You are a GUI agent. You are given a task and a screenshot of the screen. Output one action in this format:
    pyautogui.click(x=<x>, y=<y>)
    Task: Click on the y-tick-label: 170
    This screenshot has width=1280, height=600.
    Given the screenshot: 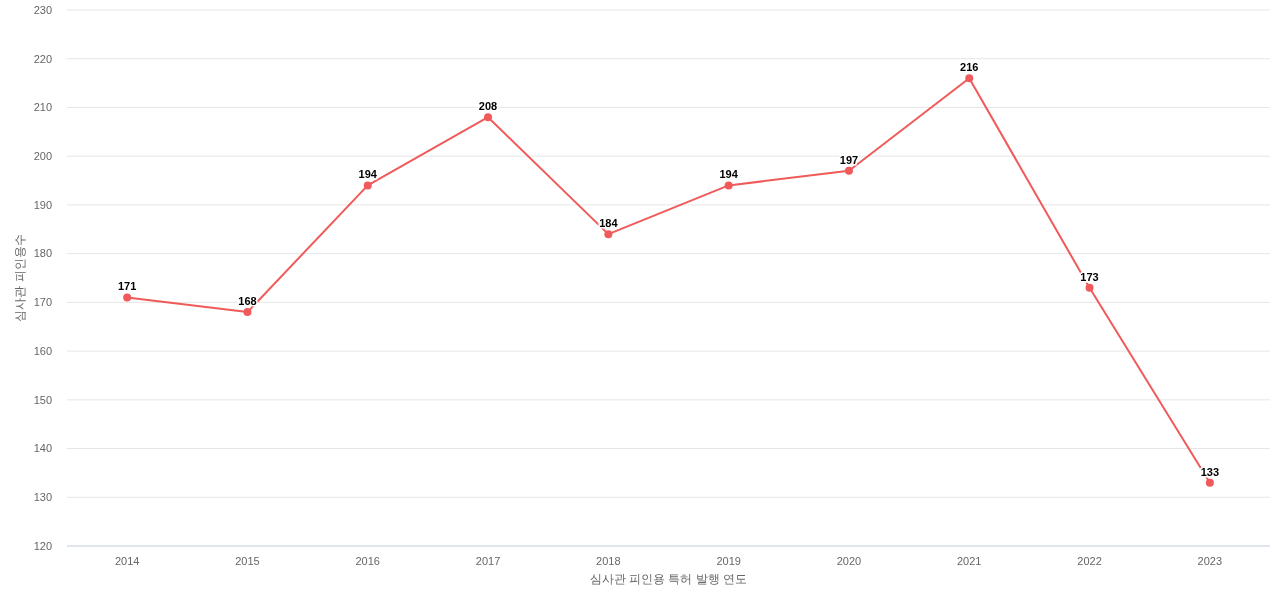 What is the action you would take?
    pyautogui.click(x=42, y=302)
    